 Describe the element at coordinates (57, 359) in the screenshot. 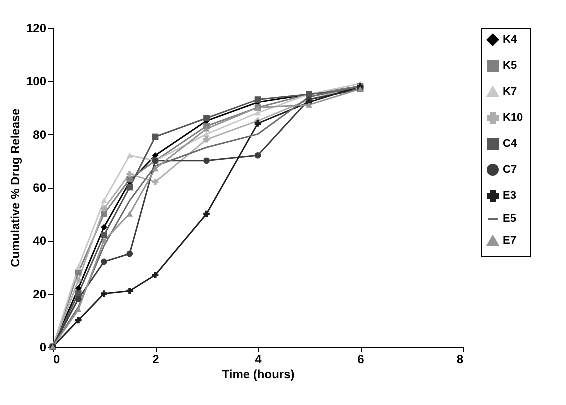

I see `x-tick-label: 0` at that location.